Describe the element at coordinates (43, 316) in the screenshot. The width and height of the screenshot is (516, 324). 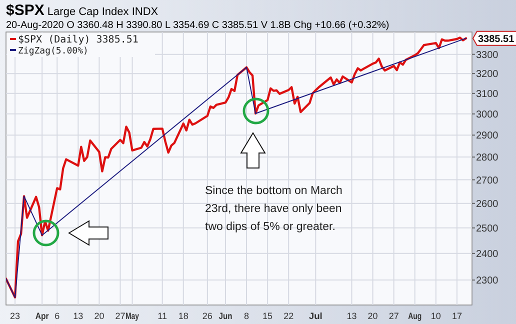
I see `x-tick-label: Apr` at that location.